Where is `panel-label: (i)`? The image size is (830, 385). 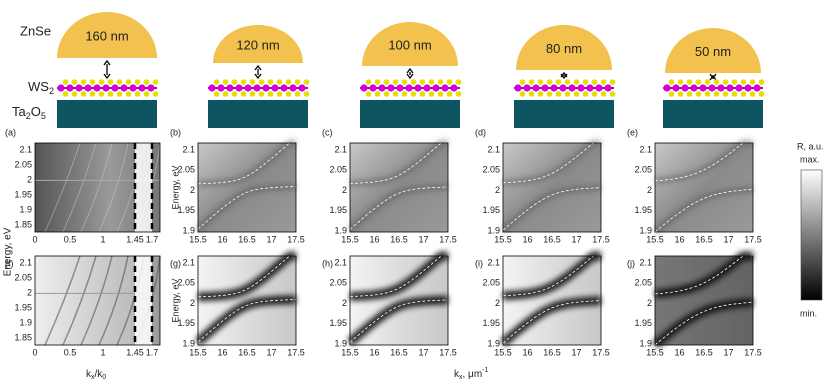
panel-label: (i) is located at coordinates (479, 263).